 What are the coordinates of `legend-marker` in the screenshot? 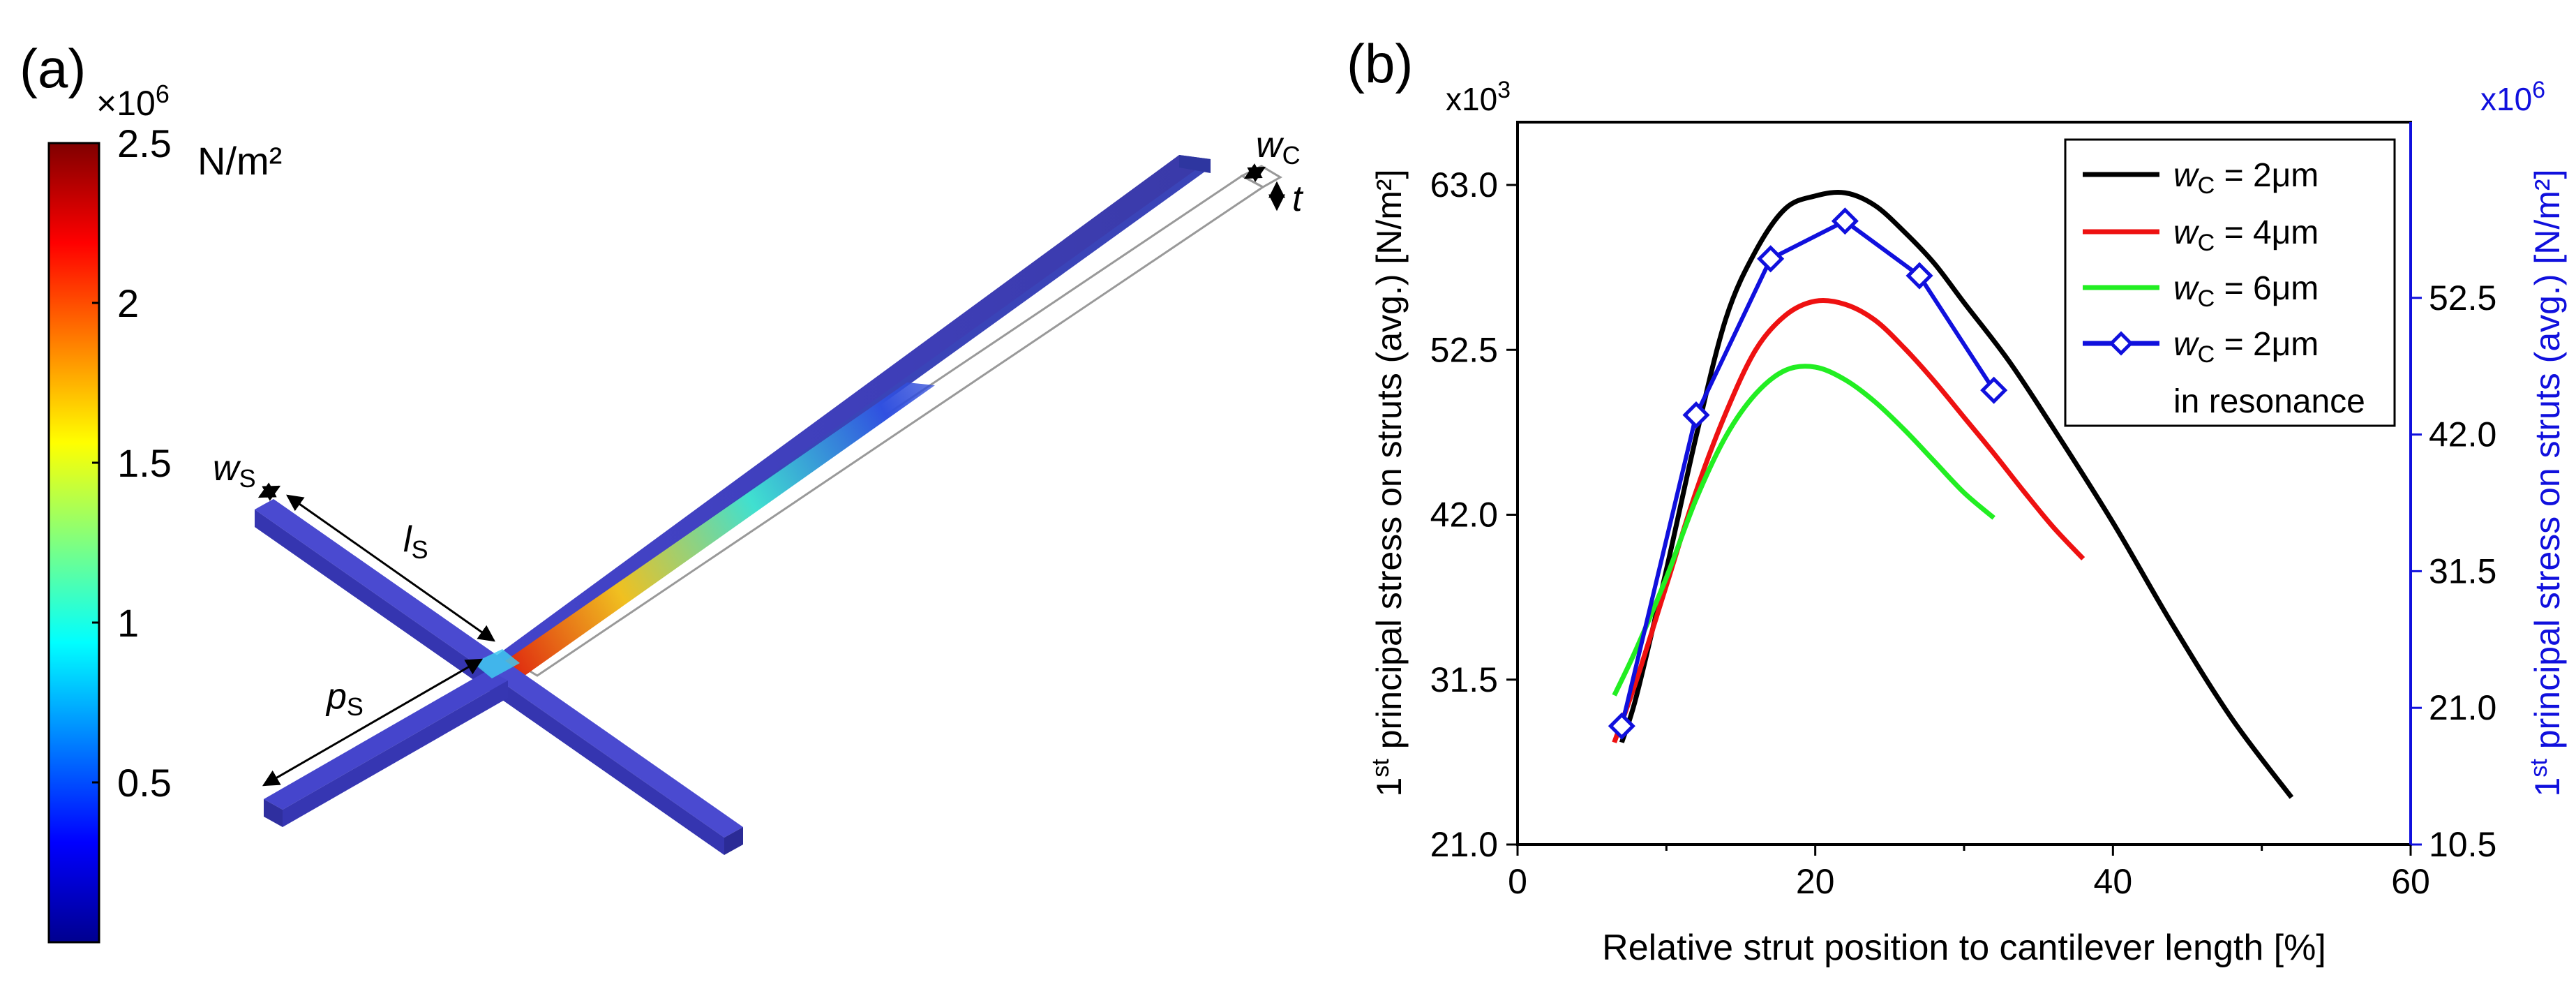 It's located at (2121, 343).